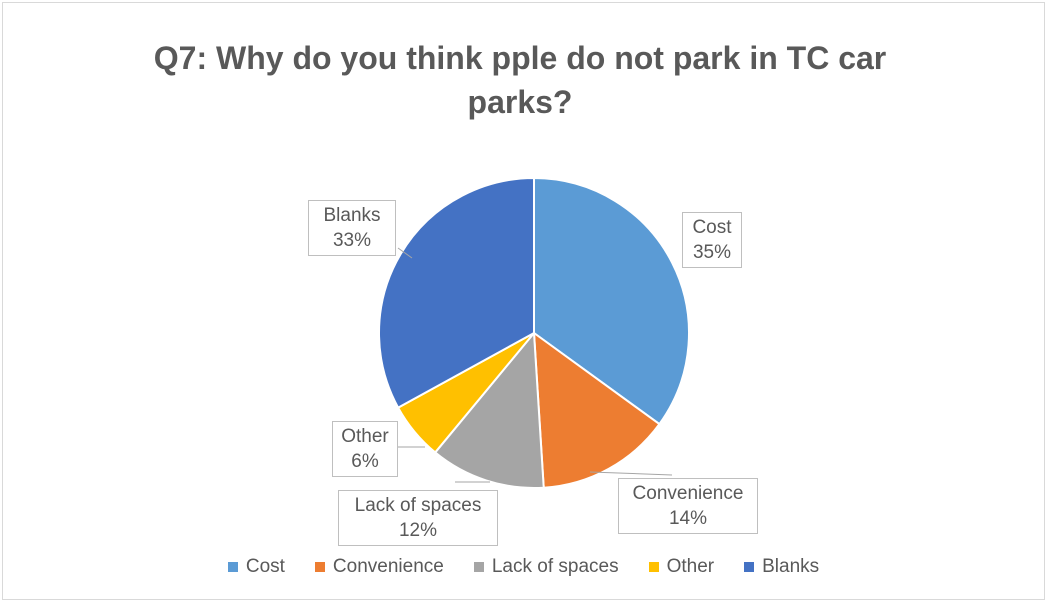  Describe the element at coordinates (365, 449) in the screenshot. I see `data-label-other: Other 6%` at that location.